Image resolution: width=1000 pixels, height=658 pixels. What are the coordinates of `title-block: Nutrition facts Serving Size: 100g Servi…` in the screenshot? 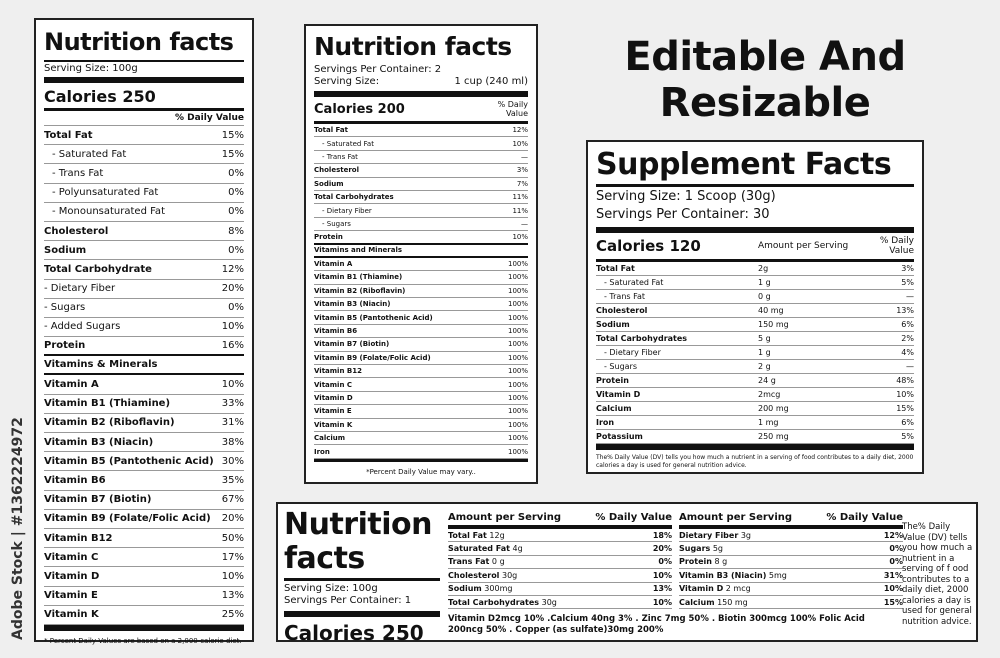 It's located at (362, 576).